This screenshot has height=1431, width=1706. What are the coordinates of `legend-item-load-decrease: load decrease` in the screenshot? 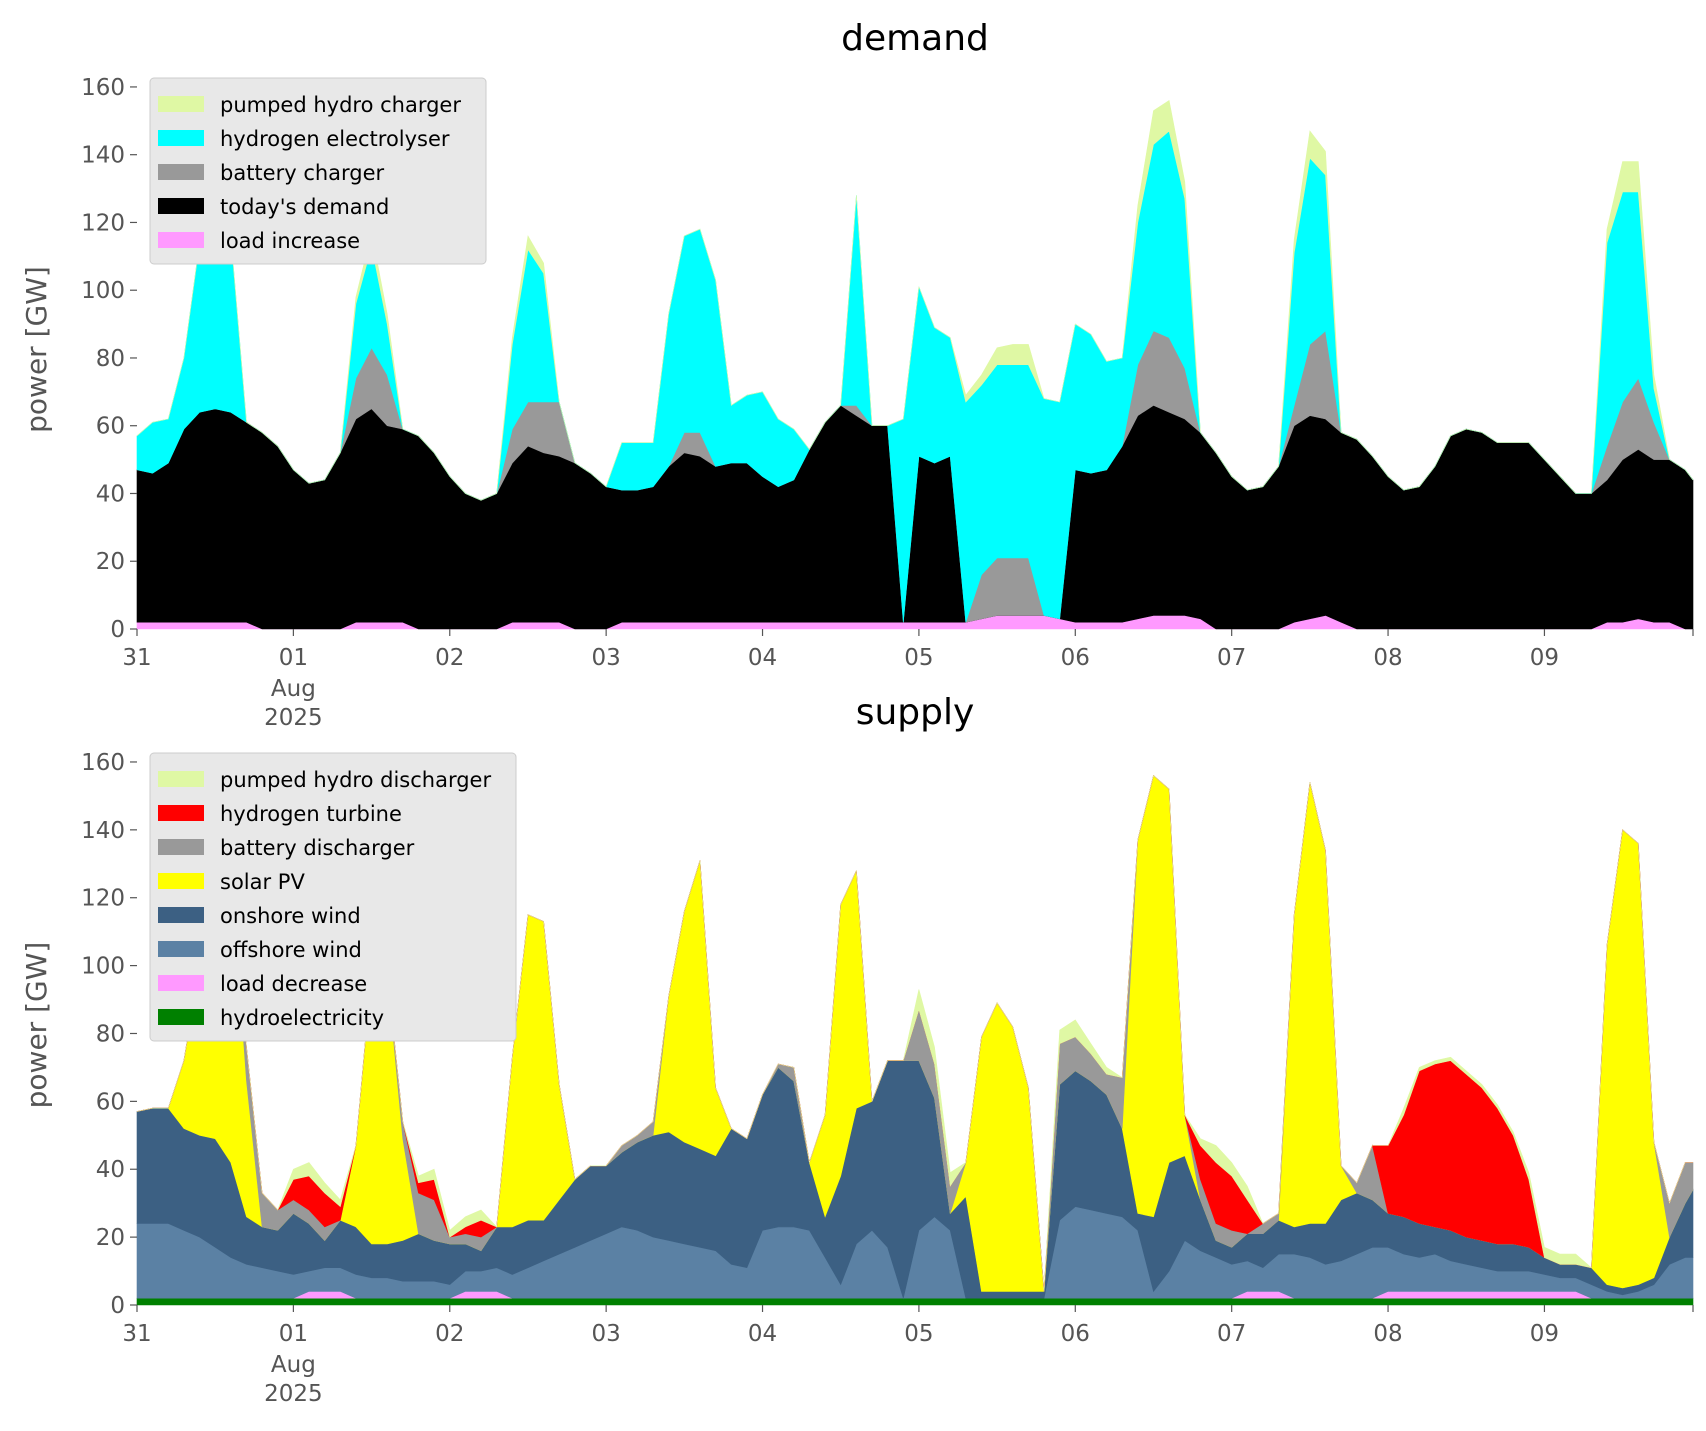 It's located at (262, 984).